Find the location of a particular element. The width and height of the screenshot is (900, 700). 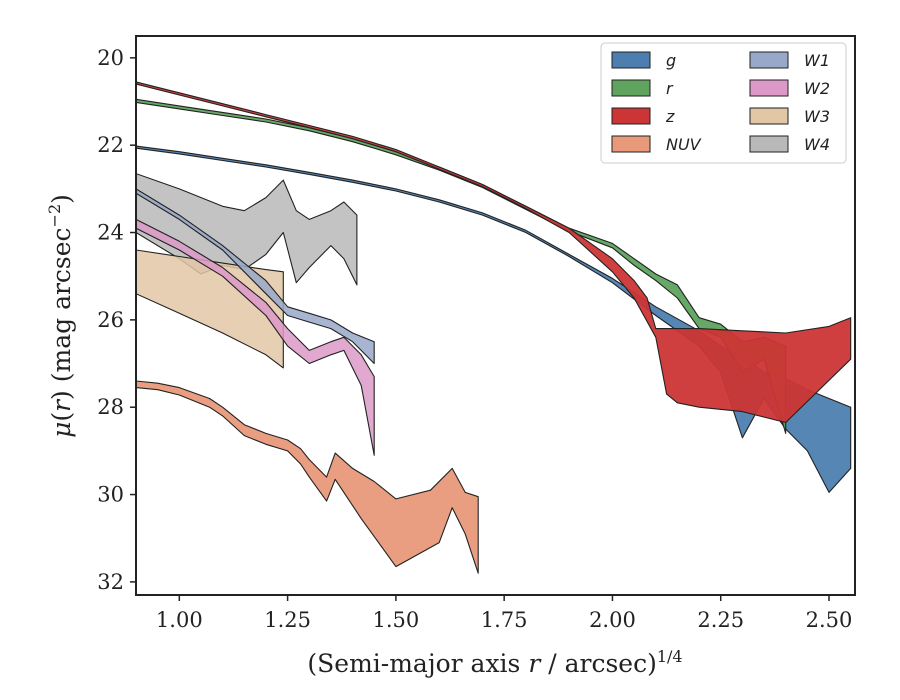

legend-label-nuv: NUV is located at coordinates (684, 144).